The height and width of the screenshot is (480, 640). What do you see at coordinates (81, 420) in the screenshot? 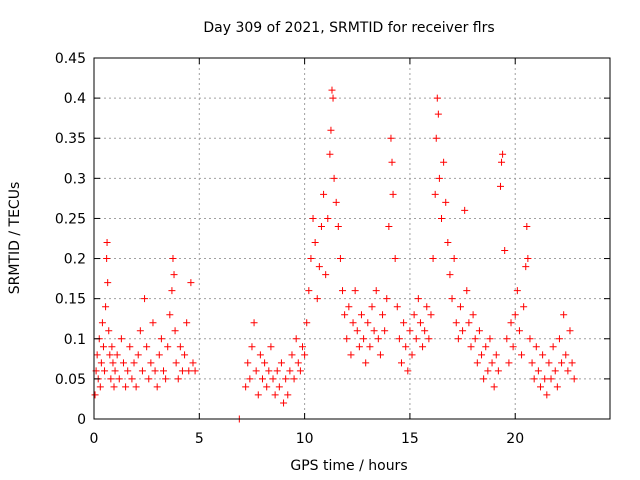
I see `y-tick-label: 0` at bounding box center [81, 420].